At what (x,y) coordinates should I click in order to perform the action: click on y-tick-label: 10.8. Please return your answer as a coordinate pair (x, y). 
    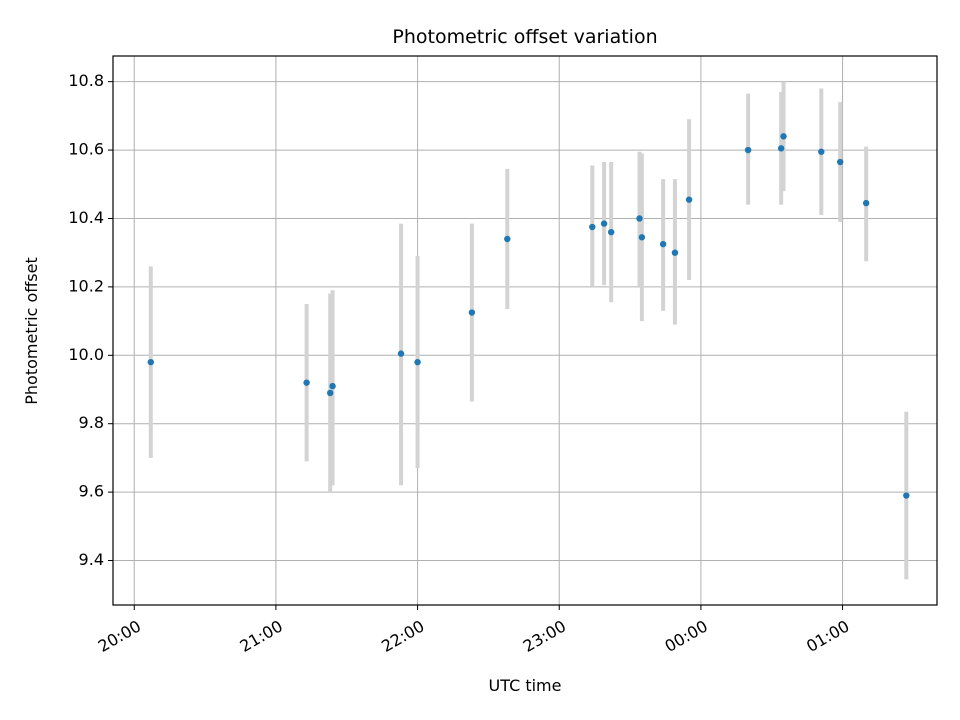
    Looking at the image, I should click on (86, 80).